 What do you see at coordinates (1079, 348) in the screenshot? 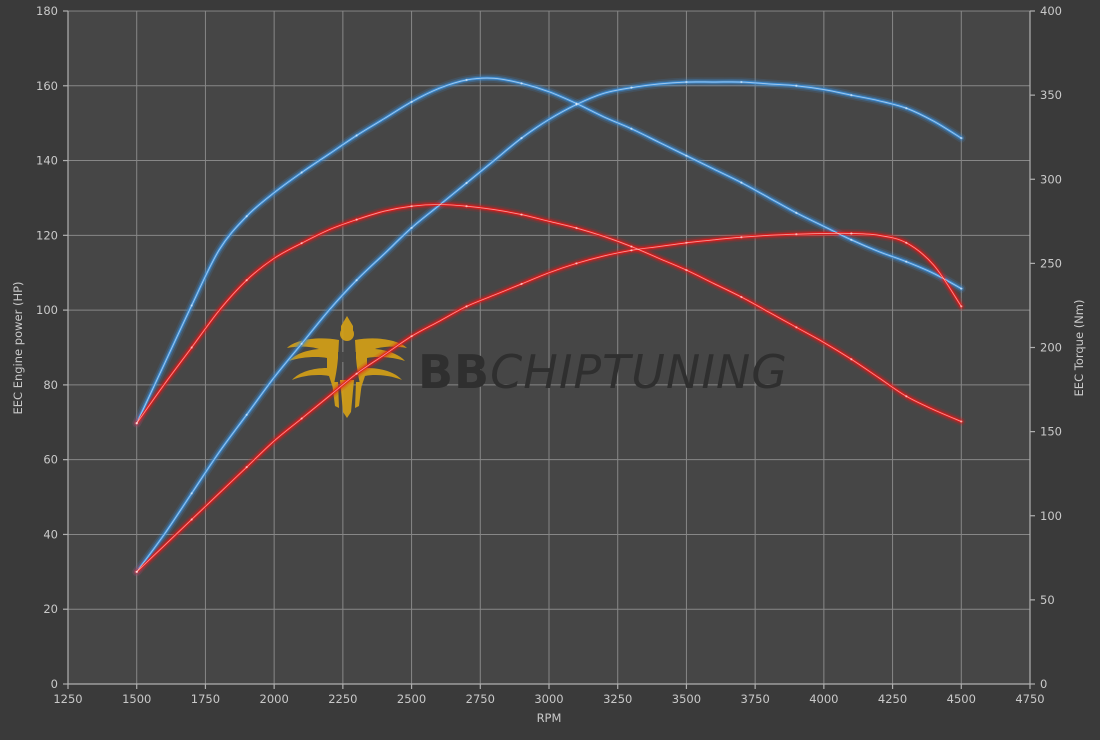
I see `y-axis-right-title: EEC Torque (Nm)` at bounding box center [1079, 348].